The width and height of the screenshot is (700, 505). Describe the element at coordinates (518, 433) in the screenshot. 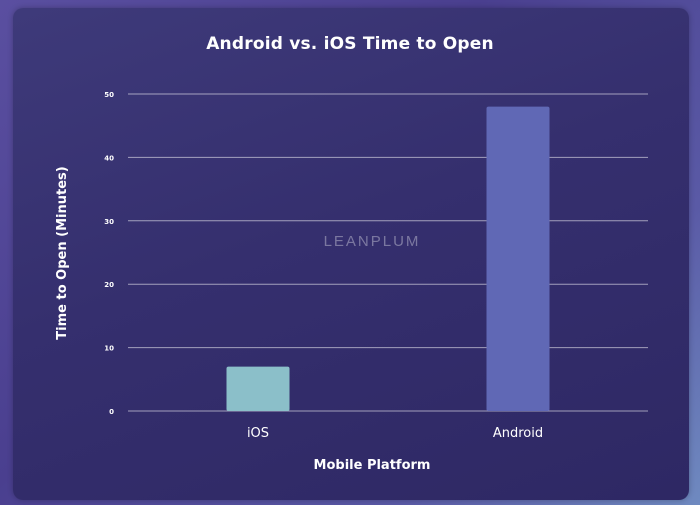

I see `x-tick-label: Android` at that location.